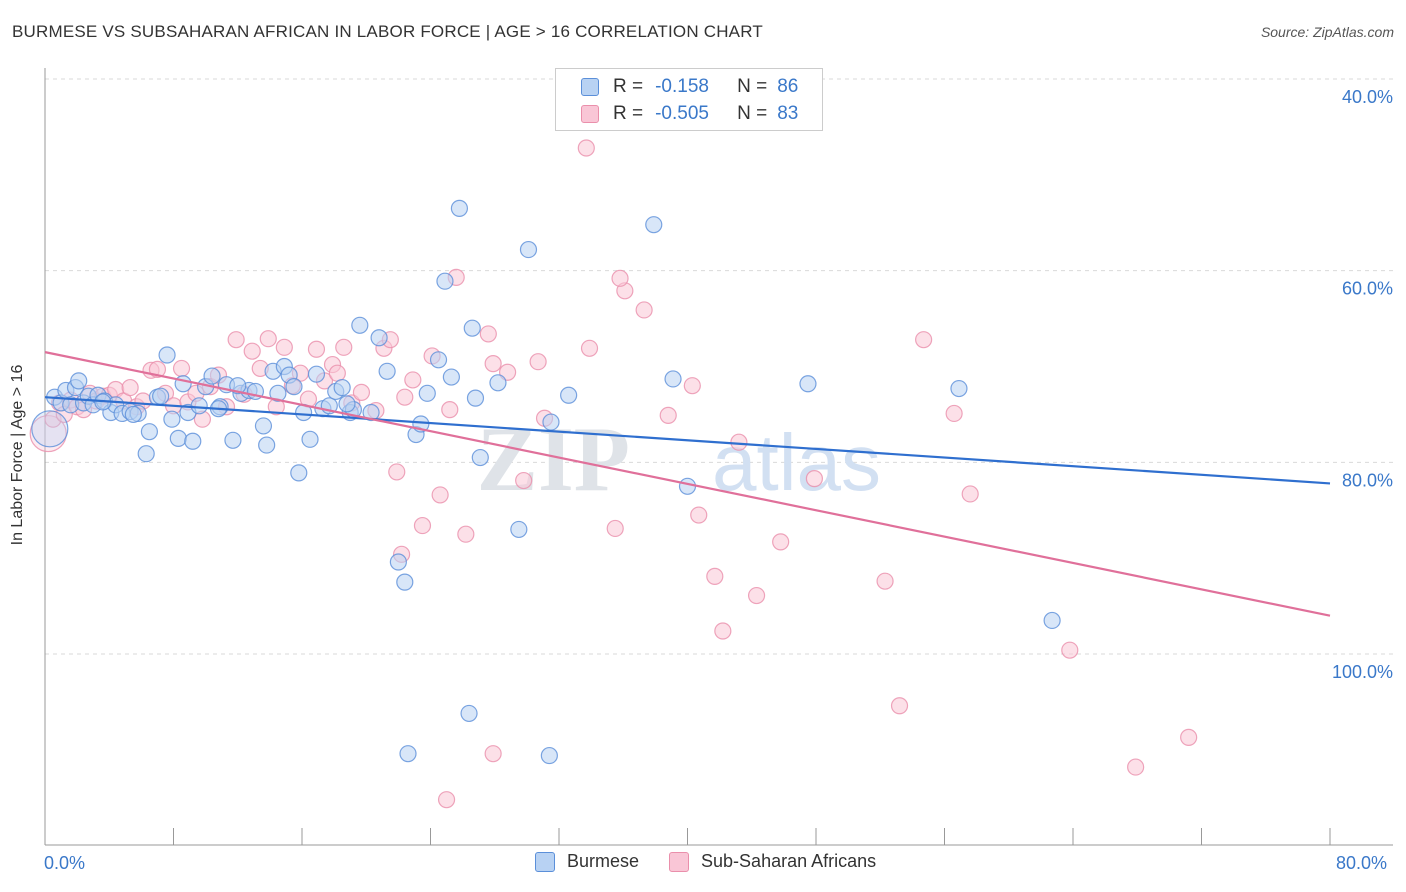  Describe the element at coordinates (789, 861) in the screenshot. I see `african-legend-label: Sub-Saharan Africans` at that location.